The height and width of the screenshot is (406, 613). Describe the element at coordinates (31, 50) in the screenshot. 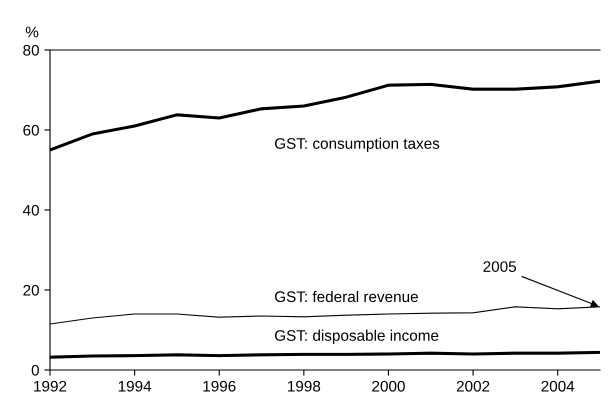

I see `y-tick-label: 80` at that location.